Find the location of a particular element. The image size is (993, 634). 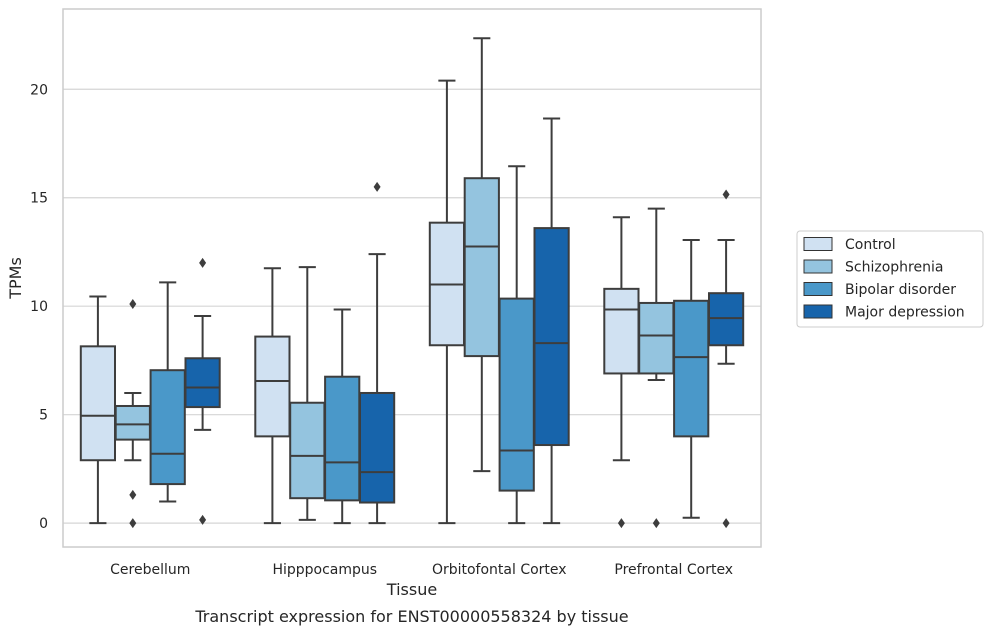

y-tick-label: 10 is located at coordinates (39, 307).